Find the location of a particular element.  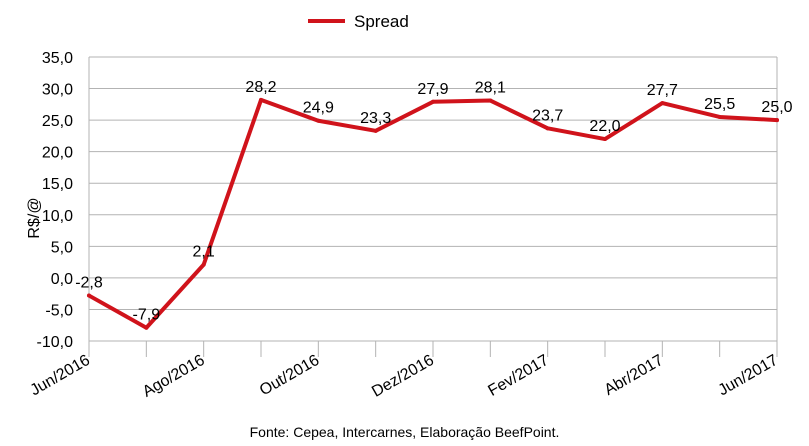

x-tick-label: Out/2016 is located at coordinates (290, 376).